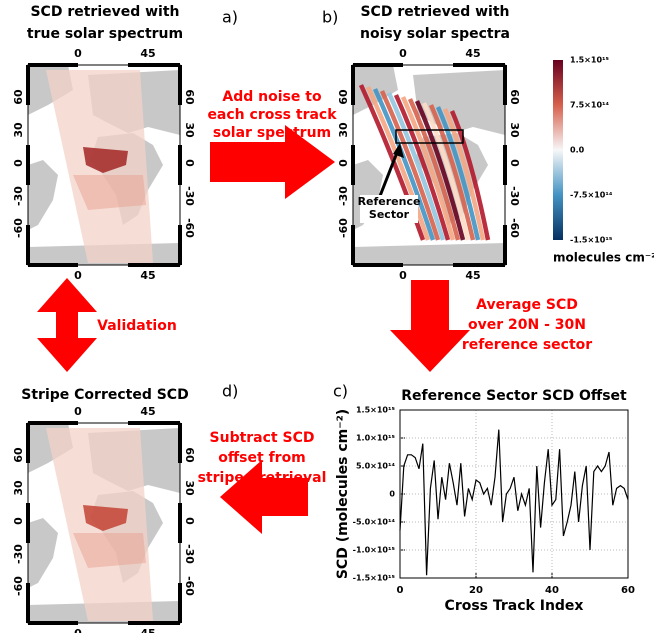 The height and width of the screenshot is (633, 654). I want to click on colorbar, so click(558, 150).